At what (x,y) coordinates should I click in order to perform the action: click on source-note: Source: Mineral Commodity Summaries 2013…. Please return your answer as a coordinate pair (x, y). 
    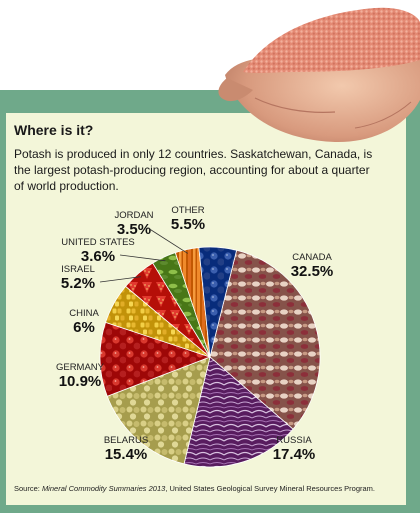
    Looking at the image, I should click on (209, 488).